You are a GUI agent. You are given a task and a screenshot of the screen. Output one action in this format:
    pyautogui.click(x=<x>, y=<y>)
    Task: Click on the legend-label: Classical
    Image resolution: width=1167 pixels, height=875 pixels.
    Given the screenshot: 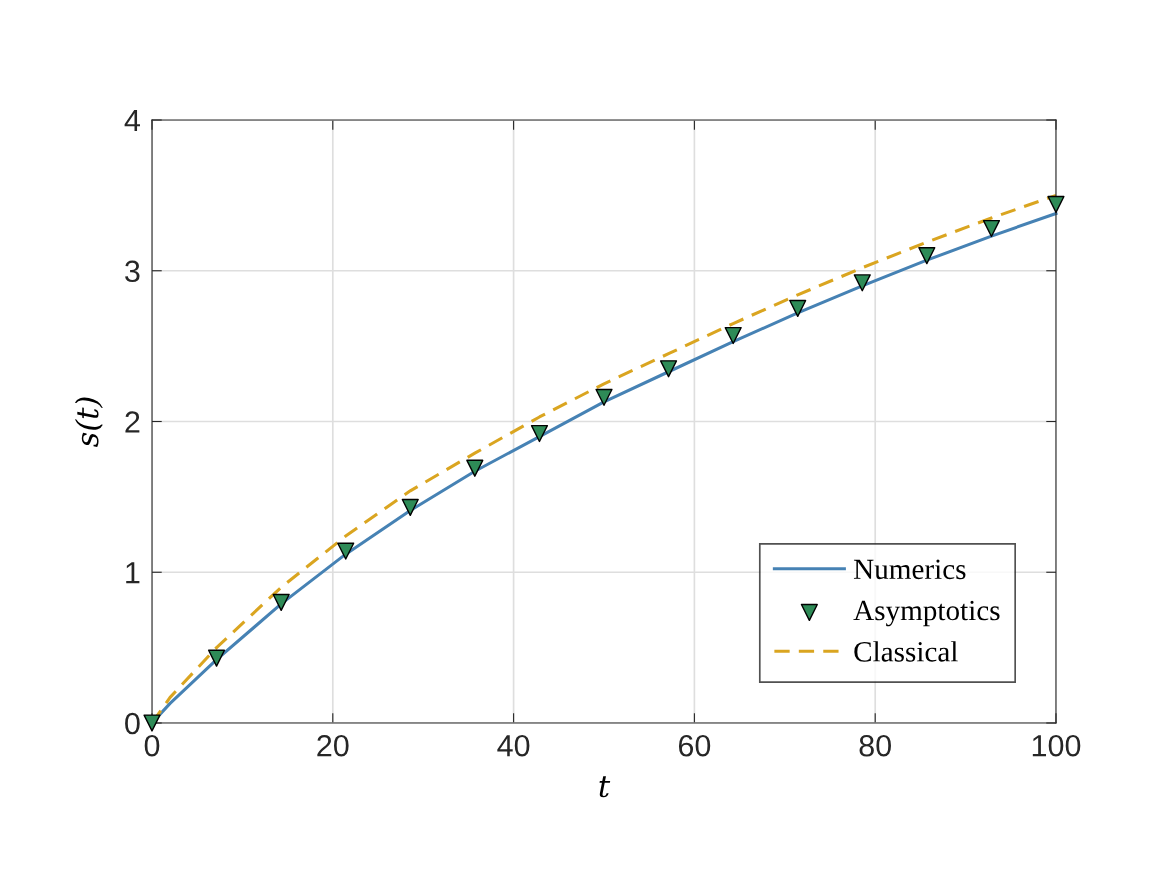 What is the action you would take?
    pyautogui.click(x=906, y=651)
    